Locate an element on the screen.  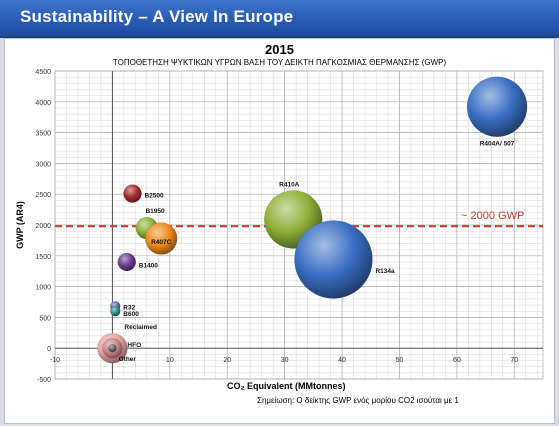
bubble-label: B2500 is located at coordinates (155, 195).